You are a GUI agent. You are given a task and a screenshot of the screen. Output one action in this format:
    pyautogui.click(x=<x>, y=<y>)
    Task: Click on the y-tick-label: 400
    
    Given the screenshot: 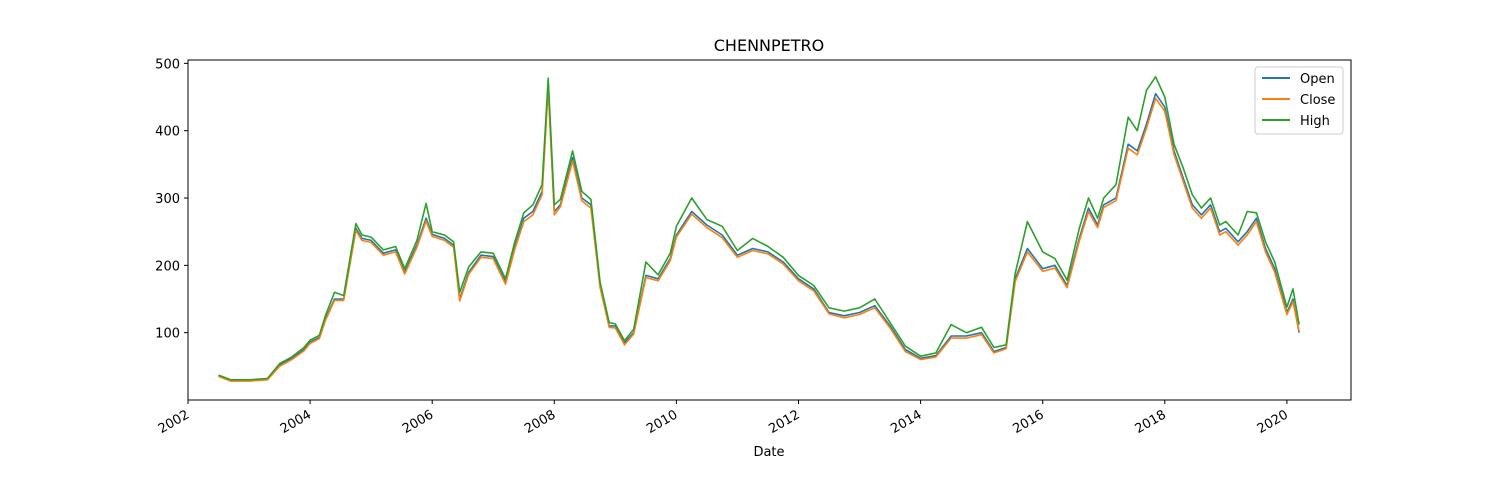 What is the action you would take?
    pyautogui.click(x=167, y=132)
    